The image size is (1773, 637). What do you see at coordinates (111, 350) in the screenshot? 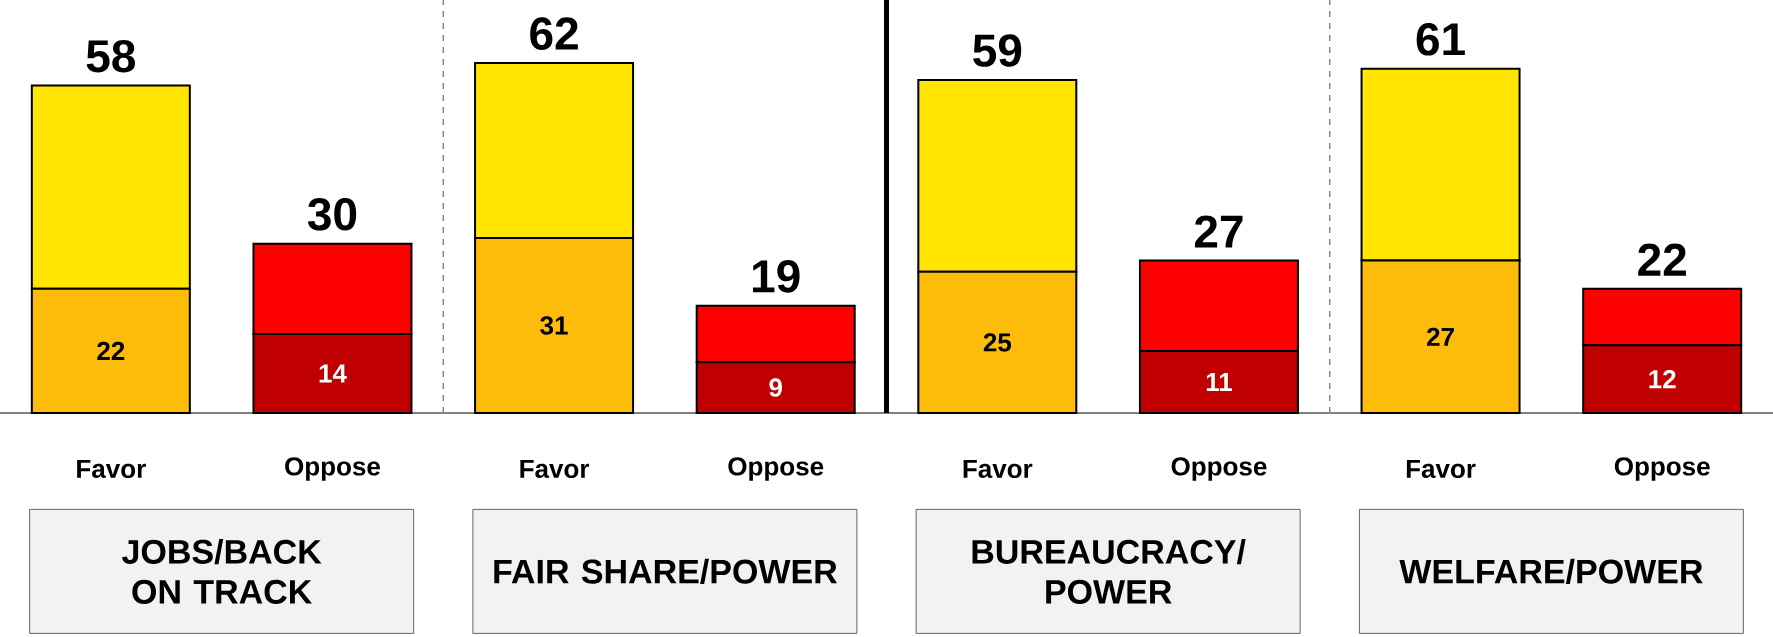
I see `data-label: 22` at bounding box center [111, 350].